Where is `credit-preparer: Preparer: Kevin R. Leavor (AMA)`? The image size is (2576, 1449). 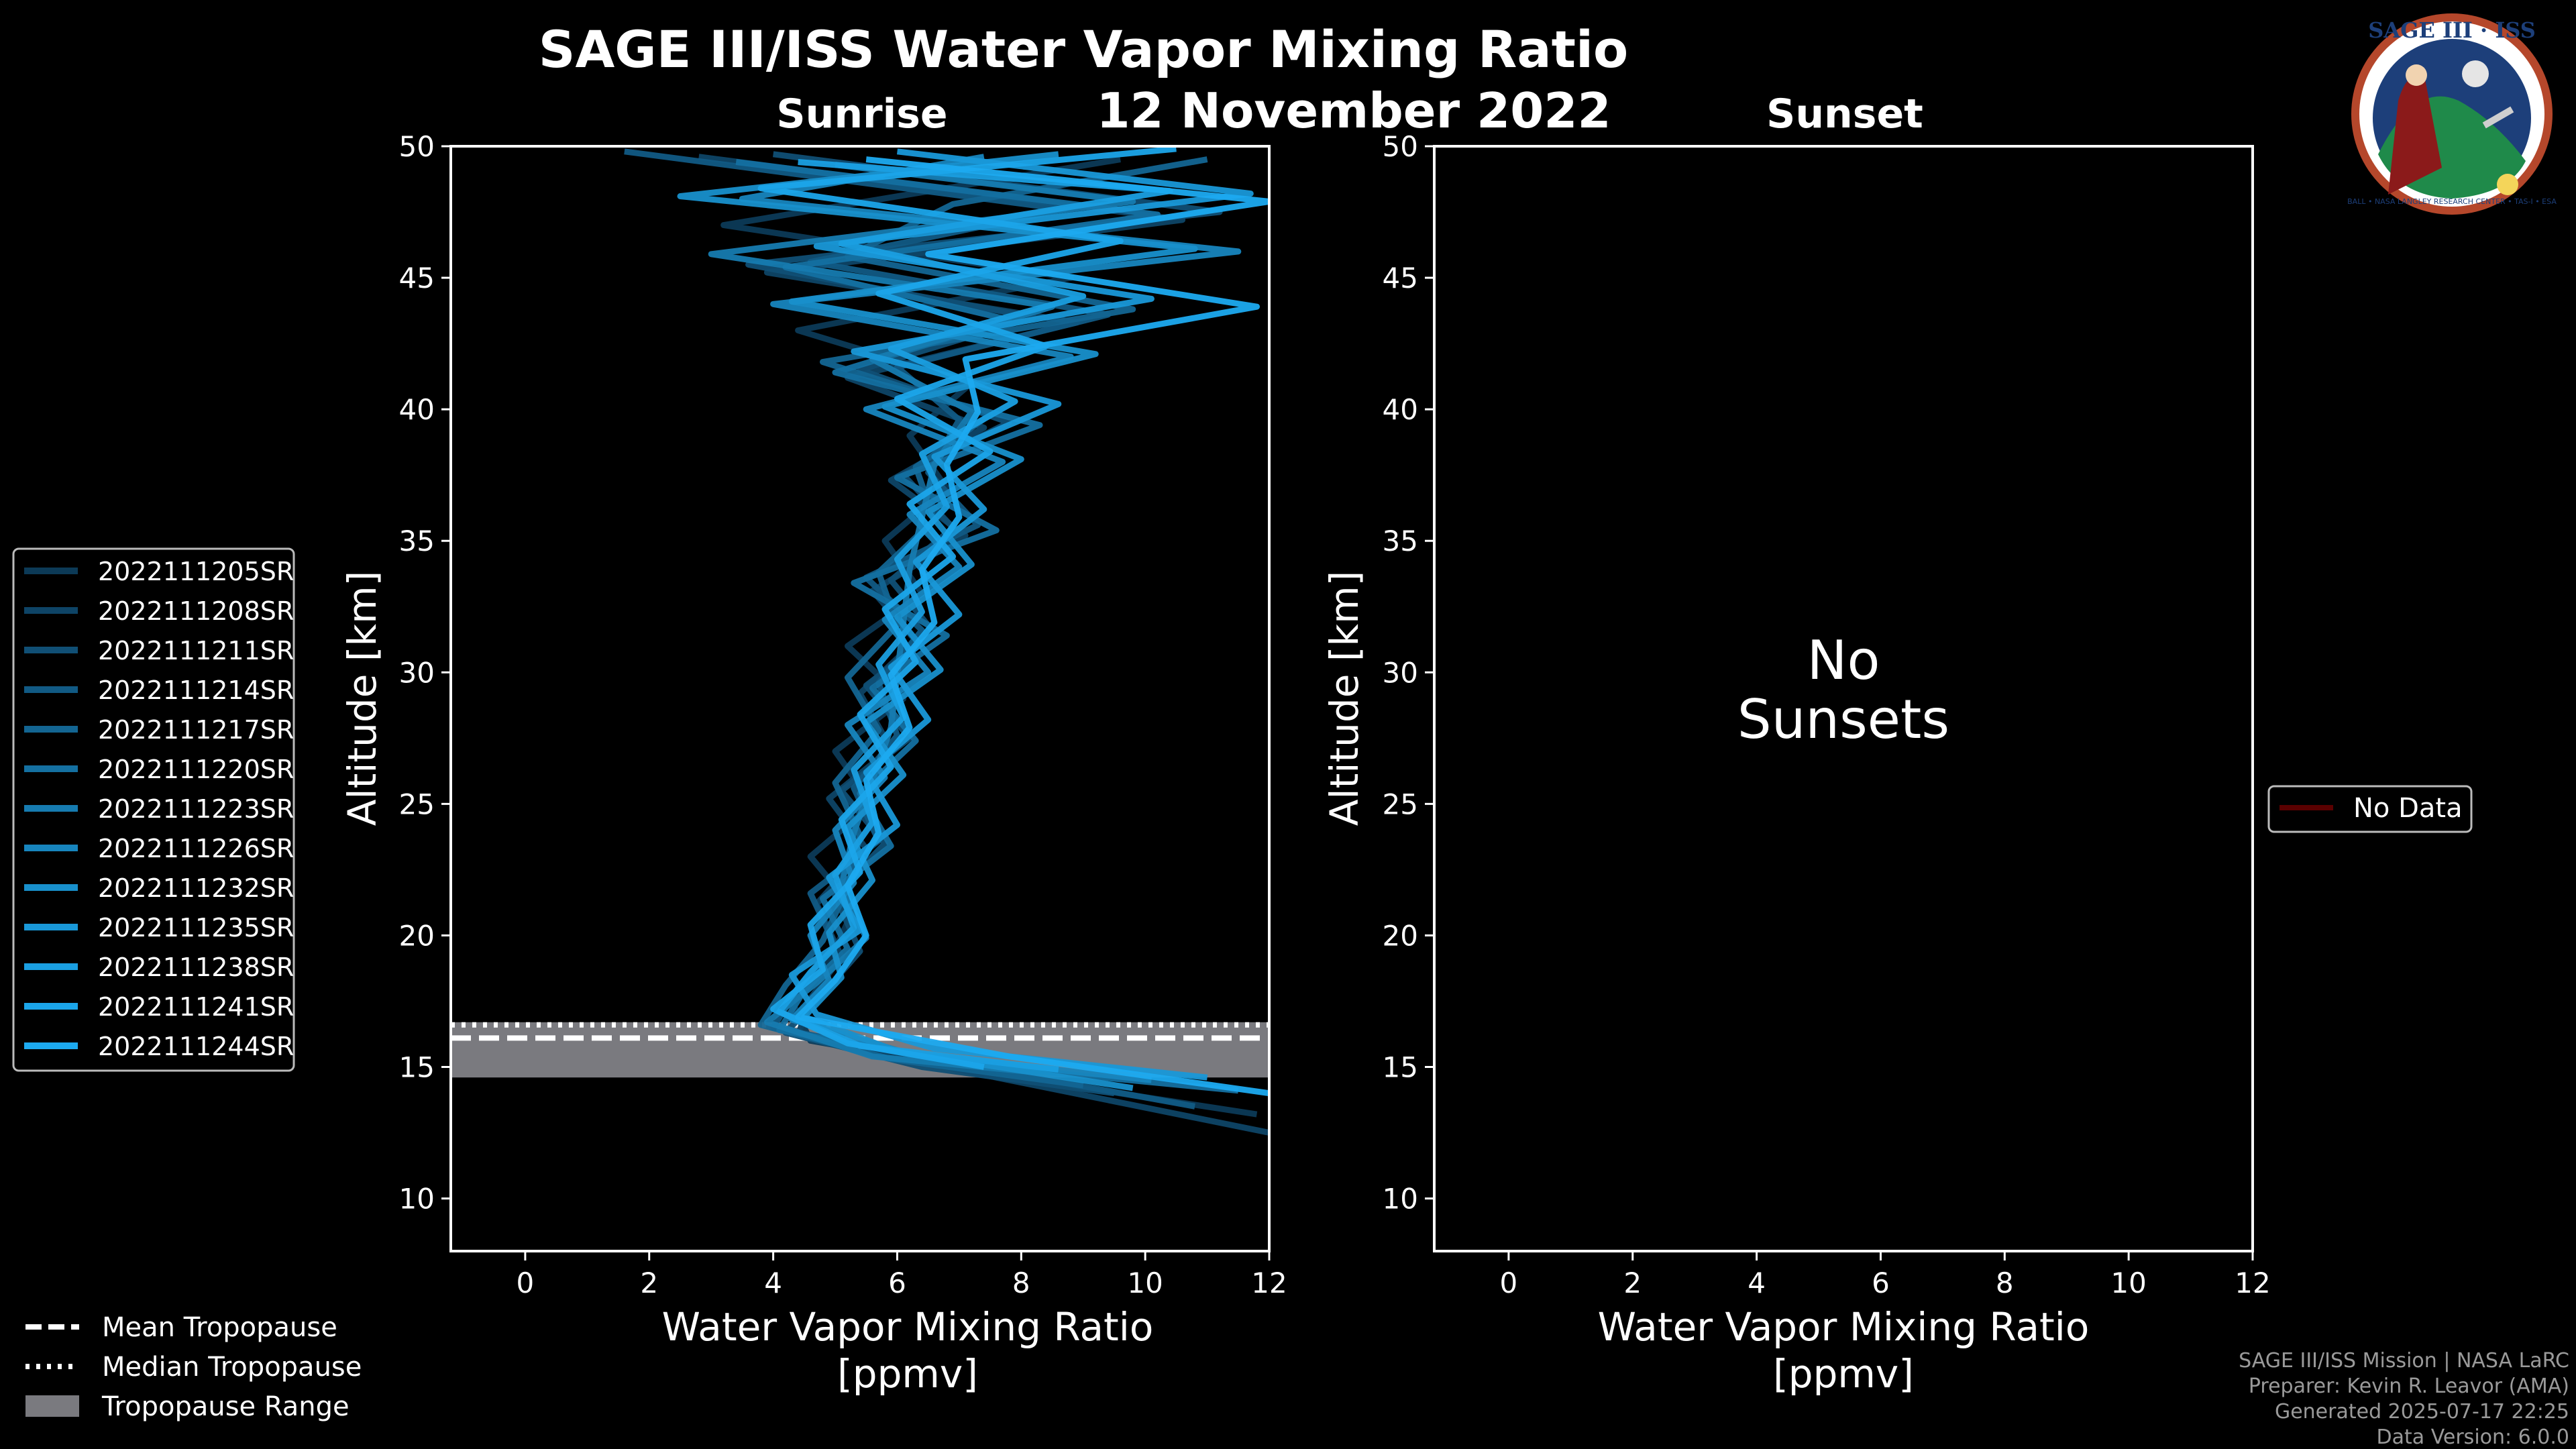
credit-preparer: Preparer: Kevin R. Leavor (AMA) is located at coordinates (2409, 1386).